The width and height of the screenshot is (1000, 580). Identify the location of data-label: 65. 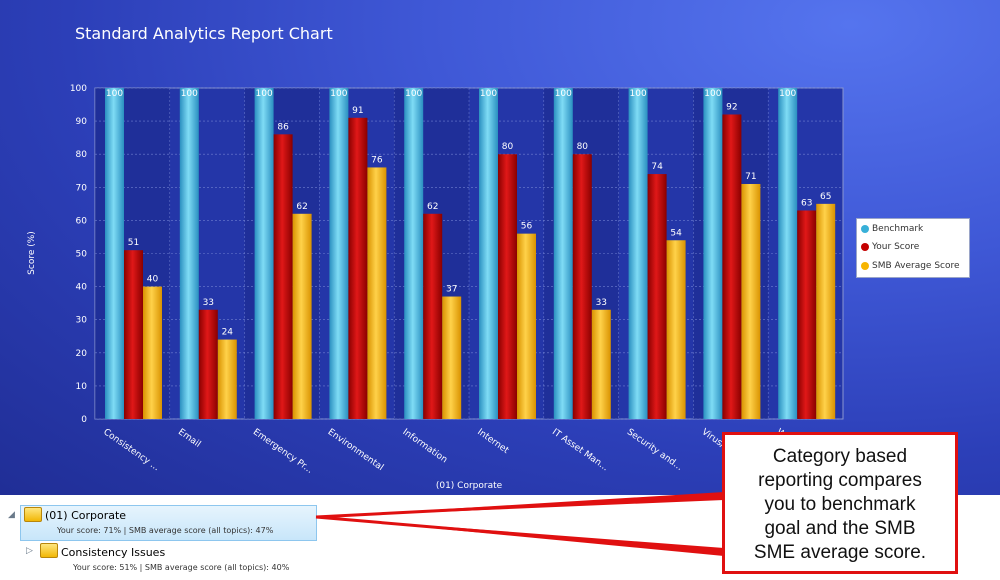
(825, 197).